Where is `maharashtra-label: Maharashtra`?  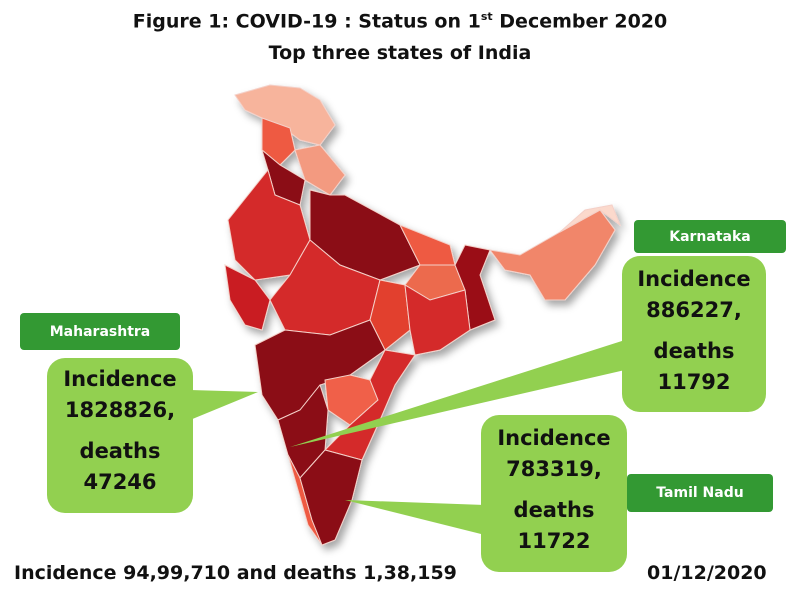
maharashtra-label: Maharashtra is located at coordinates (100, 331).